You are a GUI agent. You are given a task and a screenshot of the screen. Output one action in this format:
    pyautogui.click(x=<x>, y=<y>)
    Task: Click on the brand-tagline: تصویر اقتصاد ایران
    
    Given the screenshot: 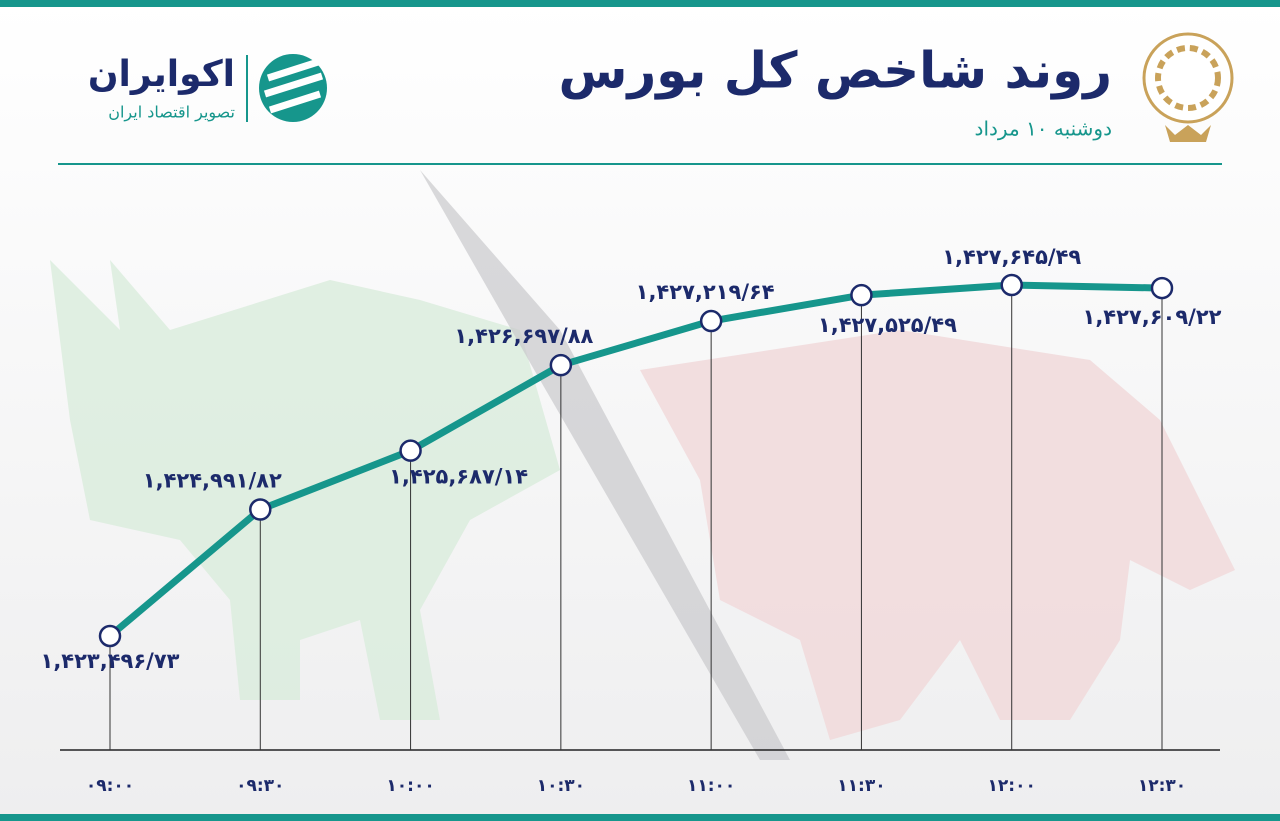 What is the action you would take?
    pyautogui.click(x=171, y=113)
    